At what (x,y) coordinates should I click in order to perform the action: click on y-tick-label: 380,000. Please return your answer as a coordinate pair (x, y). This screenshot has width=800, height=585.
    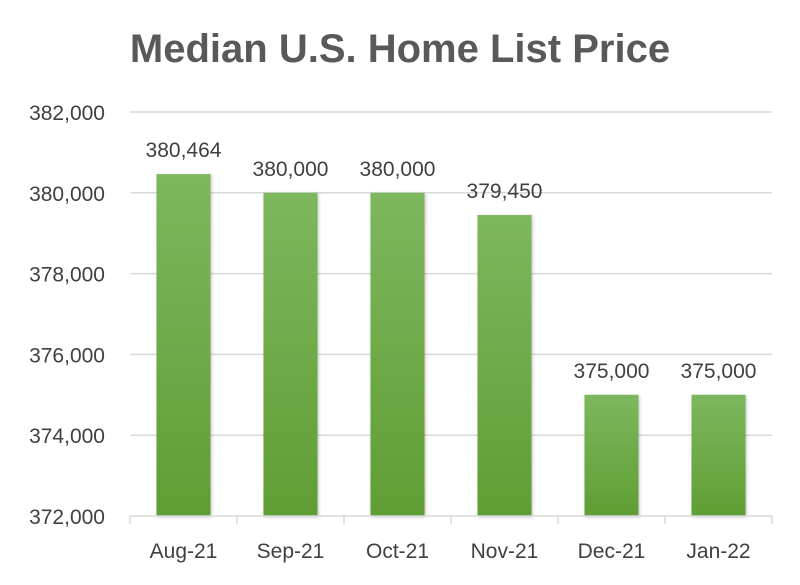
    Looking at the image, I should click on (67, 194).